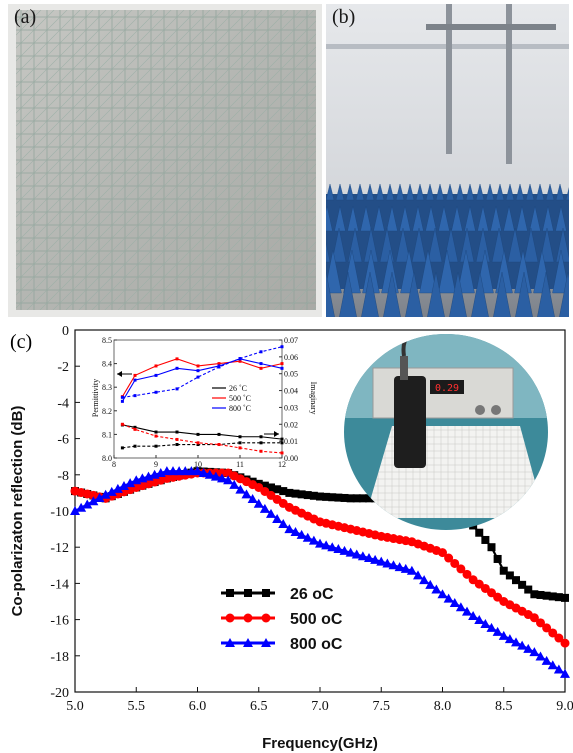  Describe the element at coordinates (25, 17) in the screenshot. I see `panel-a-label: (a)` at that location.